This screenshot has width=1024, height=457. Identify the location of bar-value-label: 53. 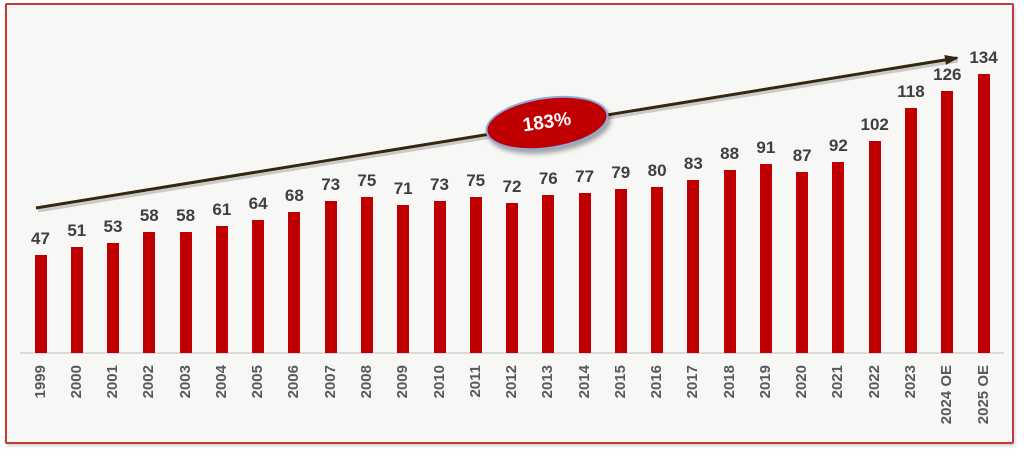
(113, 226).